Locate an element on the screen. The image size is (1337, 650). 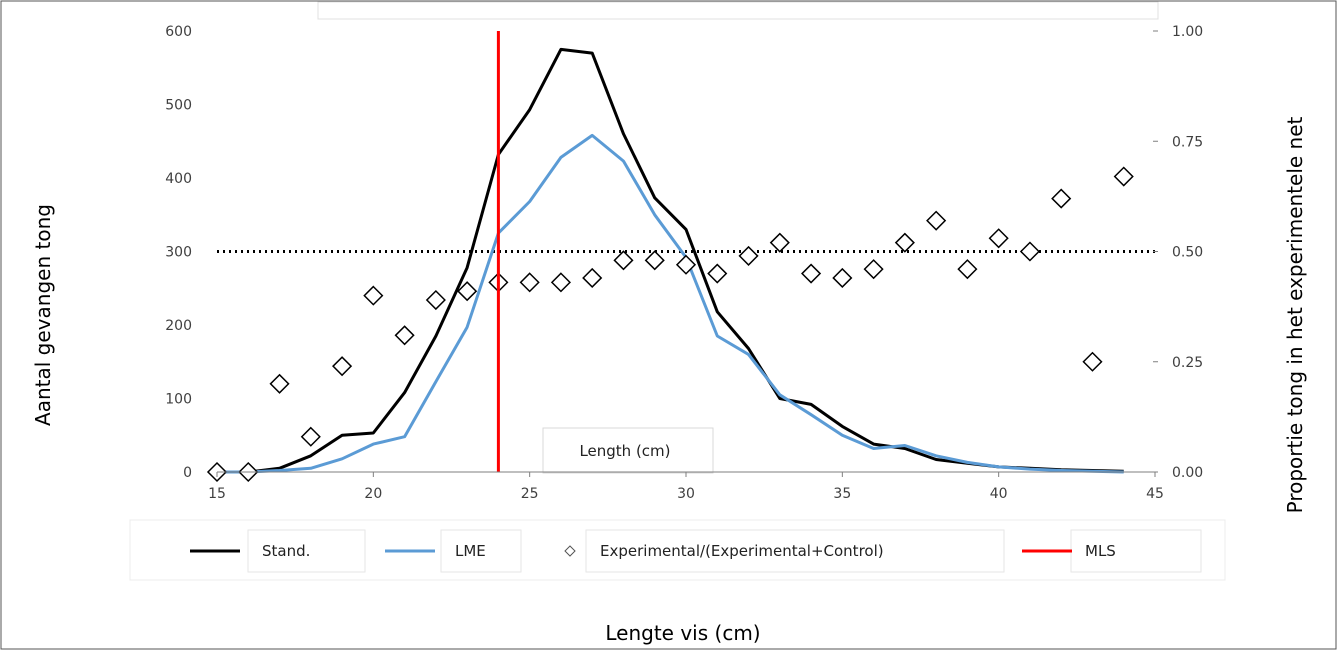
legend-marker-diamond is located at coordinates (570, 551).